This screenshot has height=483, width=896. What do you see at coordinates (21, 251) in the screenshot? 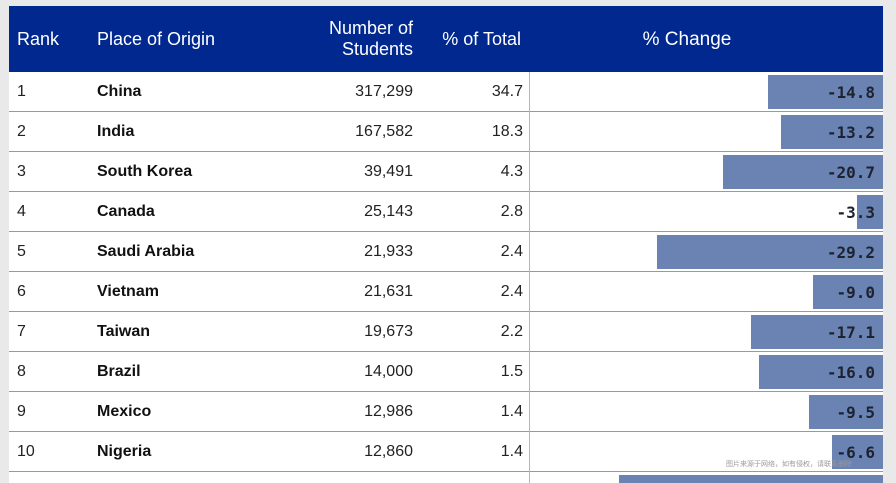
I see `rank-cell: 5` at bounding box center [21, 251].